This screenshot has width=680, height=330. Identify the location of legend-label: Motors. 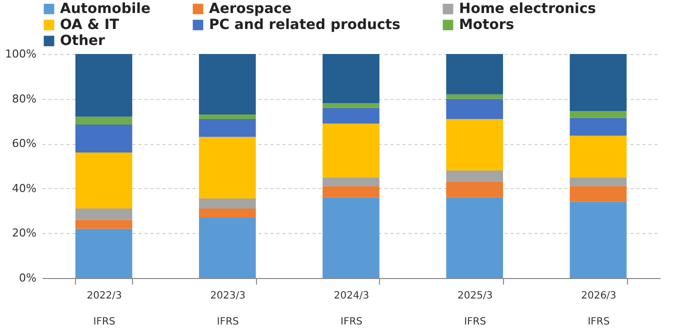
(486, 25).